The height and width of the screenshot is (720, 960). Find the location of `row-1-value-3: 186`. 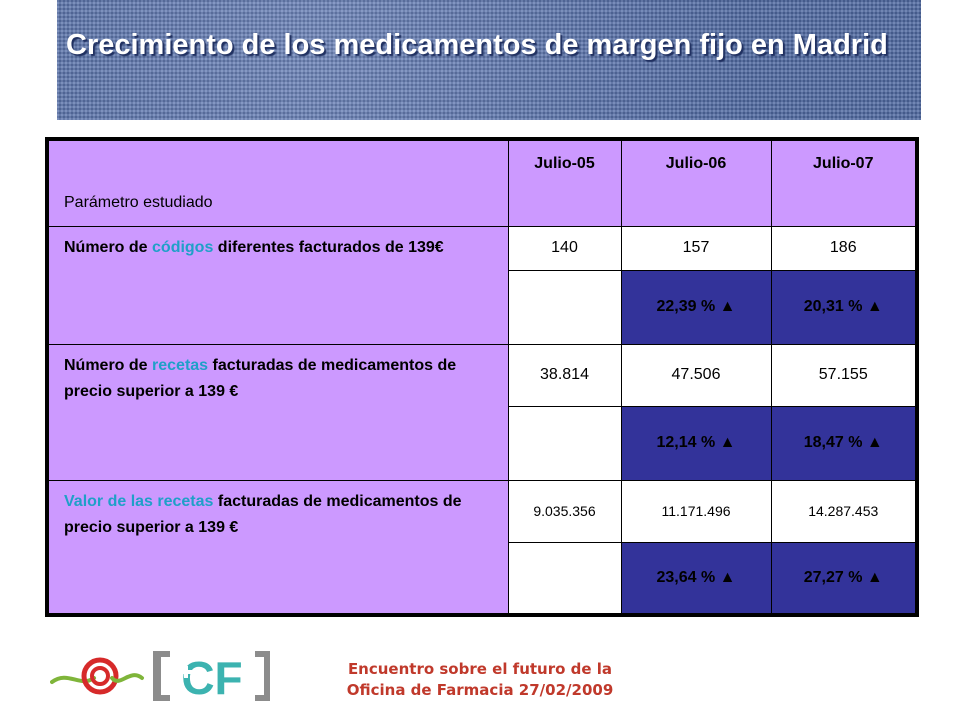

row-1-value-3: 186 is located at coordinates (844, 248).